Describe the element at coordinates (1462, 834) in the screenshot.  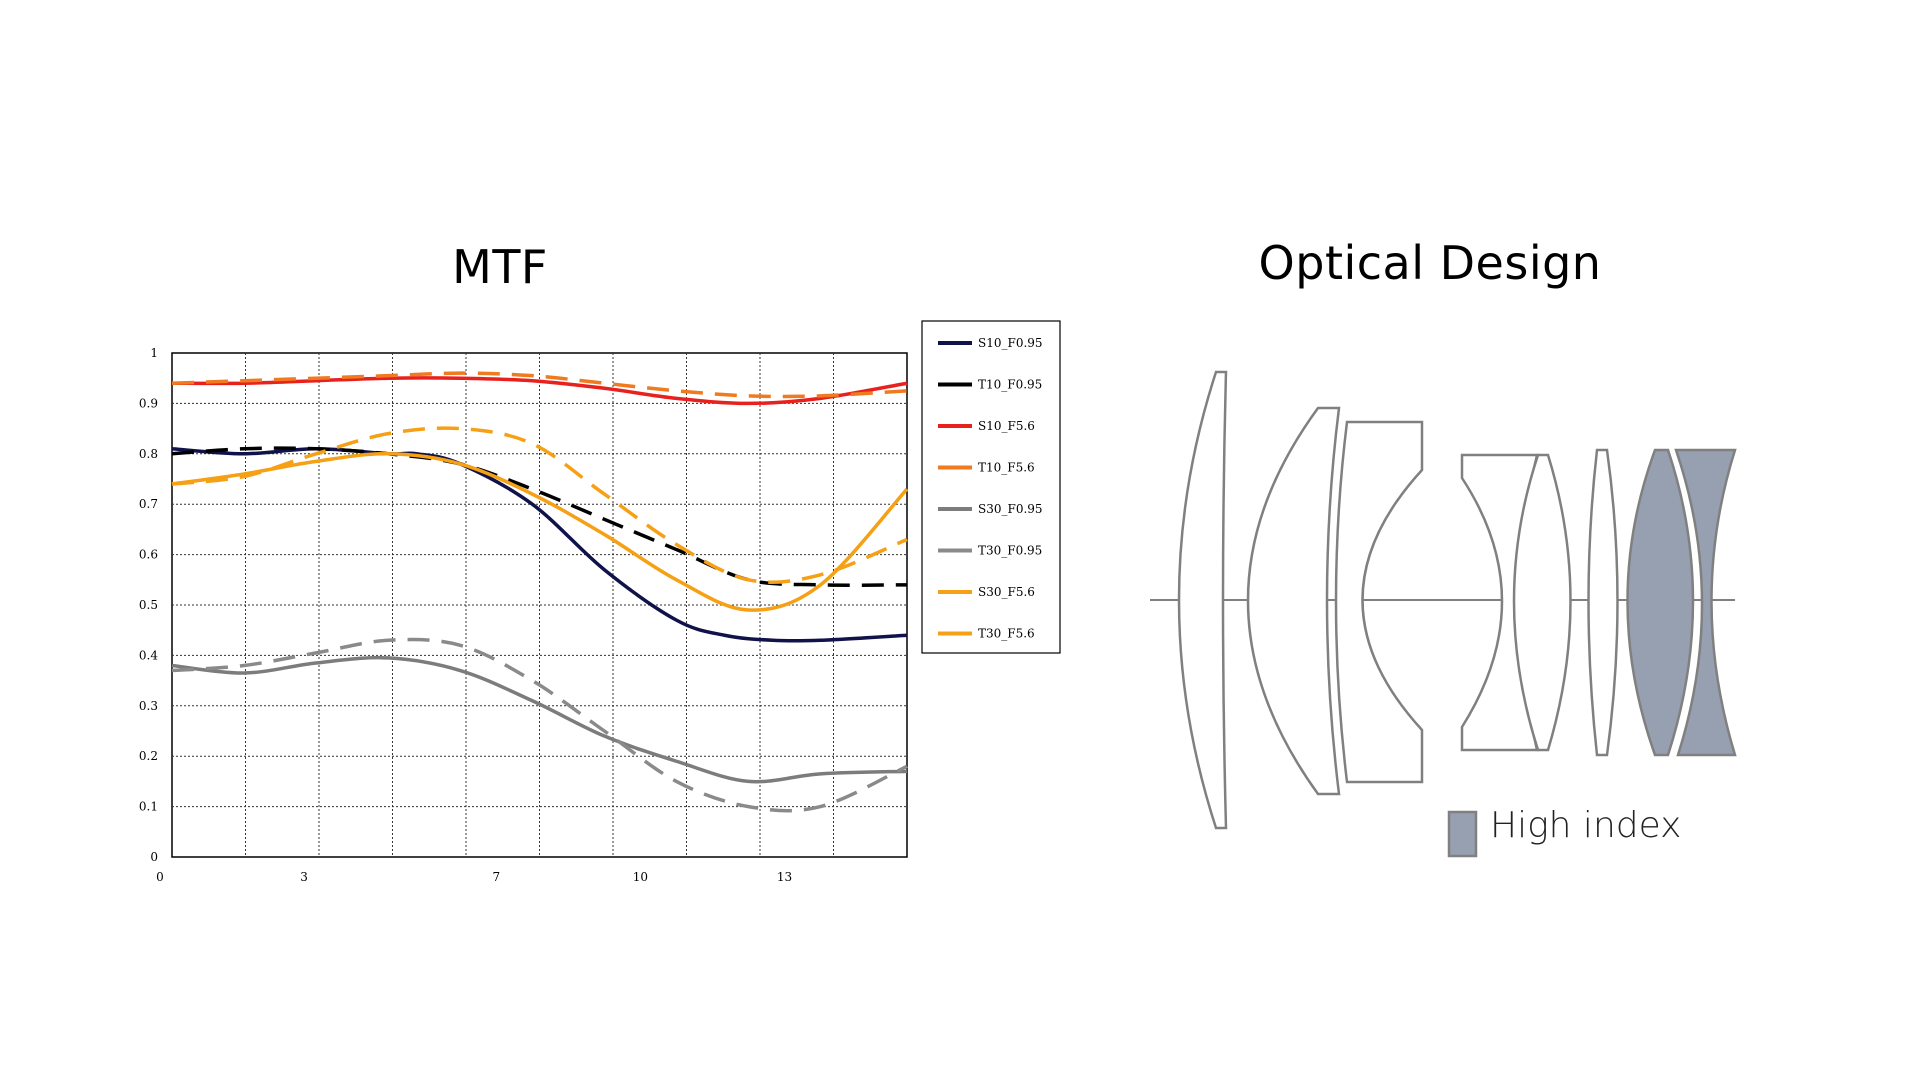
I see `high-index-swatch` at that location.